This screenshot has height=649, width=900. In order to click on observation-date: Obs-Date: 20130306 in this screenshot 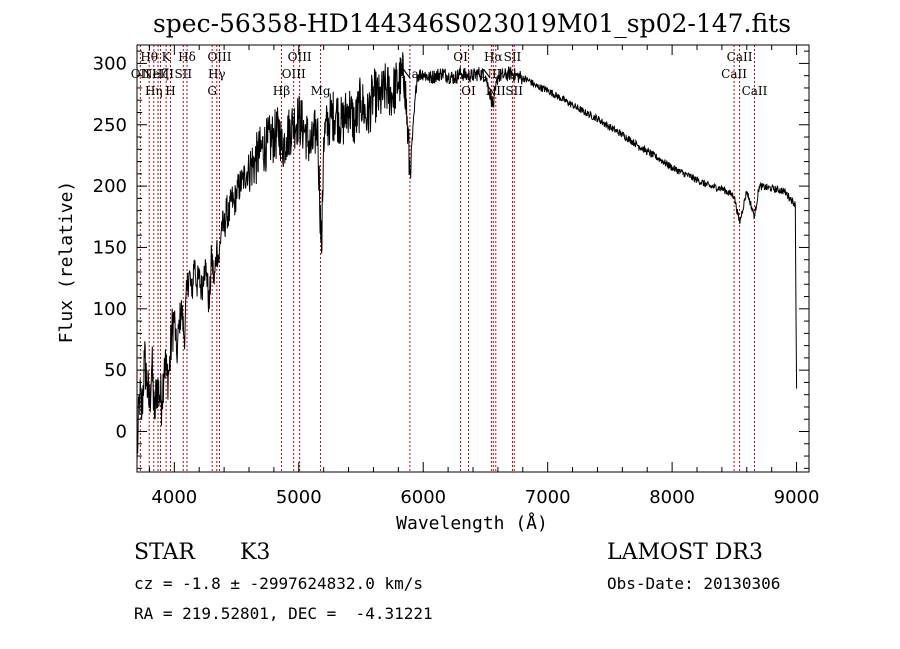, I will do `click(694, 583)`.